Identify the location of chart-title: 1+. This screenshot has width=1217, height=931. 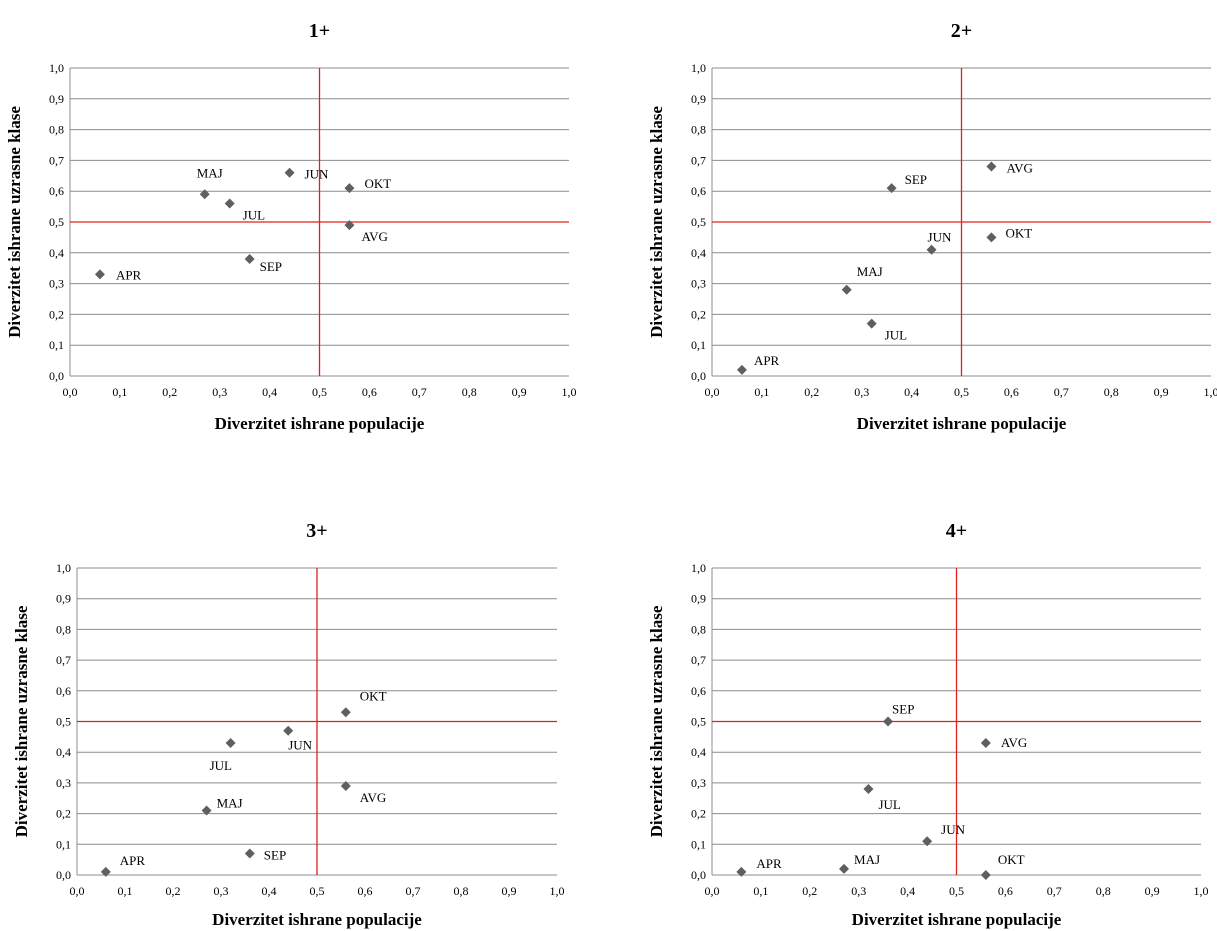
(319, 31).